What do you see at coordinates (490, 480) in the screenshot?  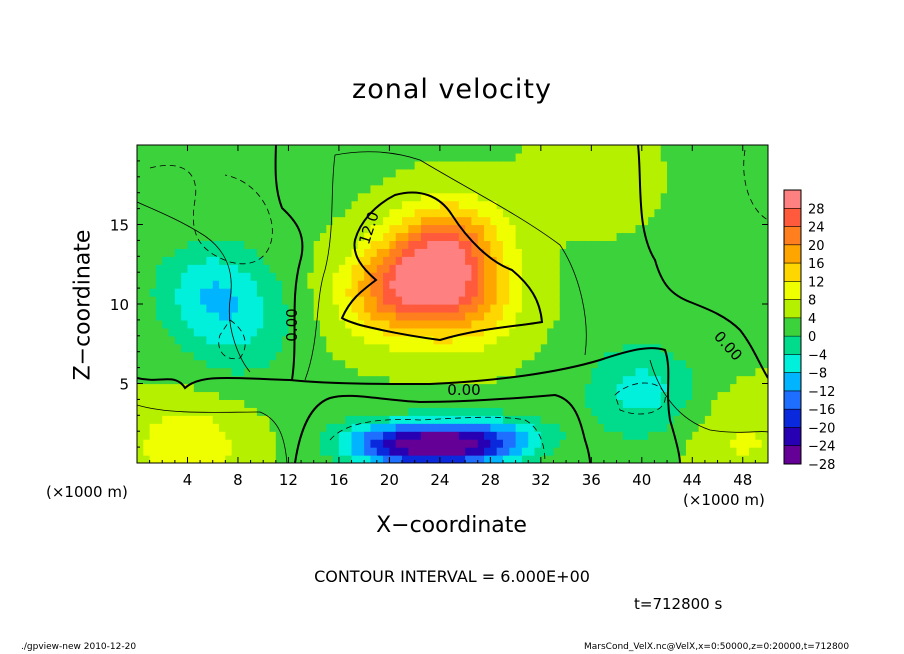 I see `x-tick-label: 28` at bounding box center [490, 480].